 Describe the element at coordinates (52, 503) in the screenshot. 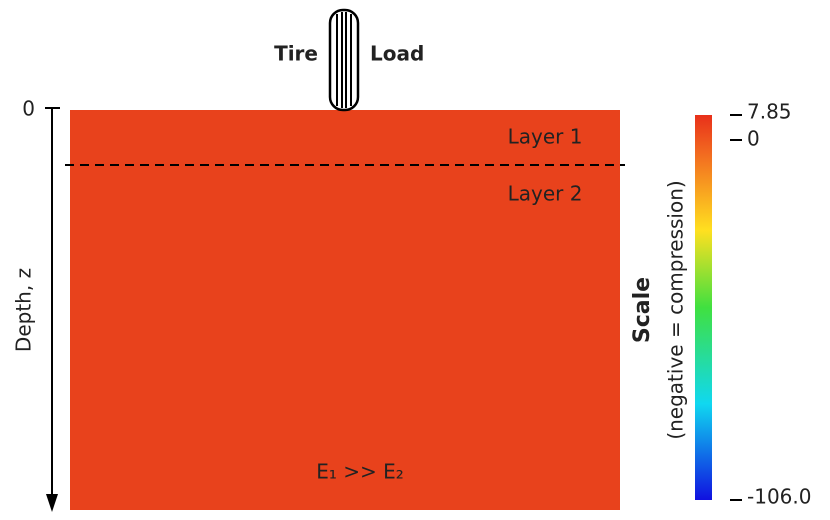

I see `depth-arrowhead` at that location.